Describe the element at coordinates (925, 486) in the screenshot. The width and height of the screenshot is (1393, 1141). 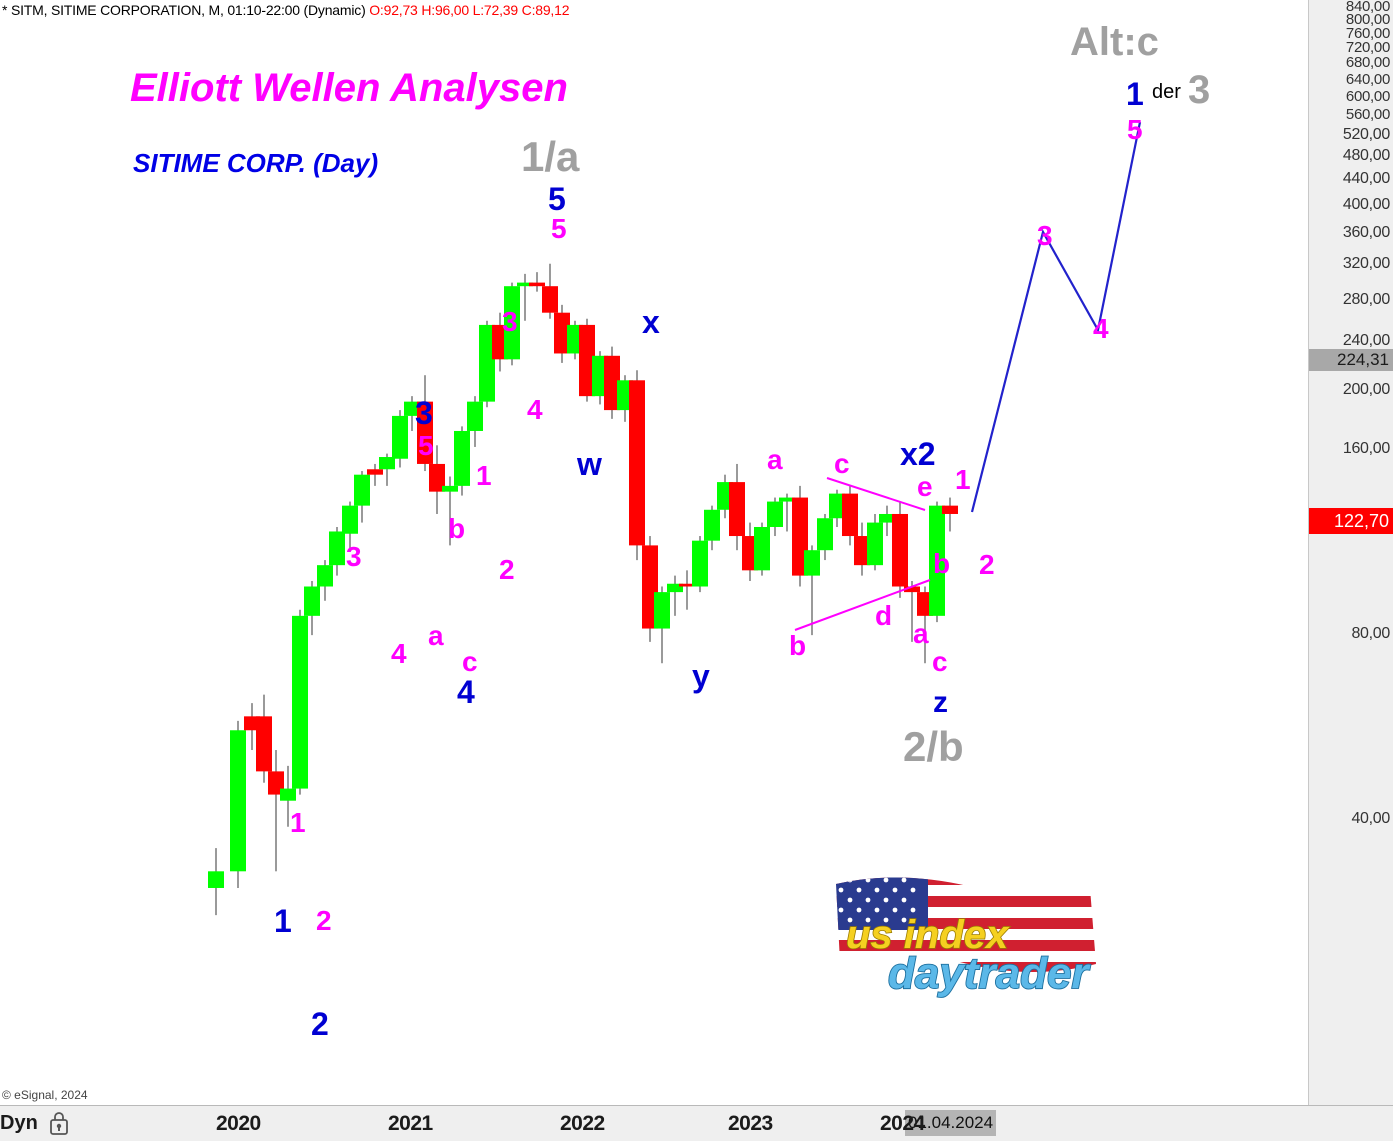
I see `wavee-mag-tri: e` at that location.